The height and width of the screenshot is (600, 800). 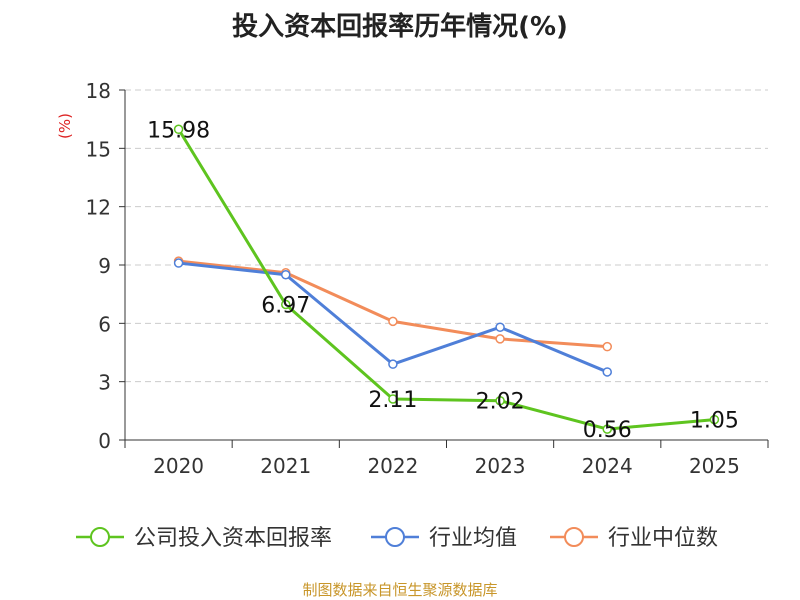 I want to click on data-label: 0.56, so click(x=607, y=430).